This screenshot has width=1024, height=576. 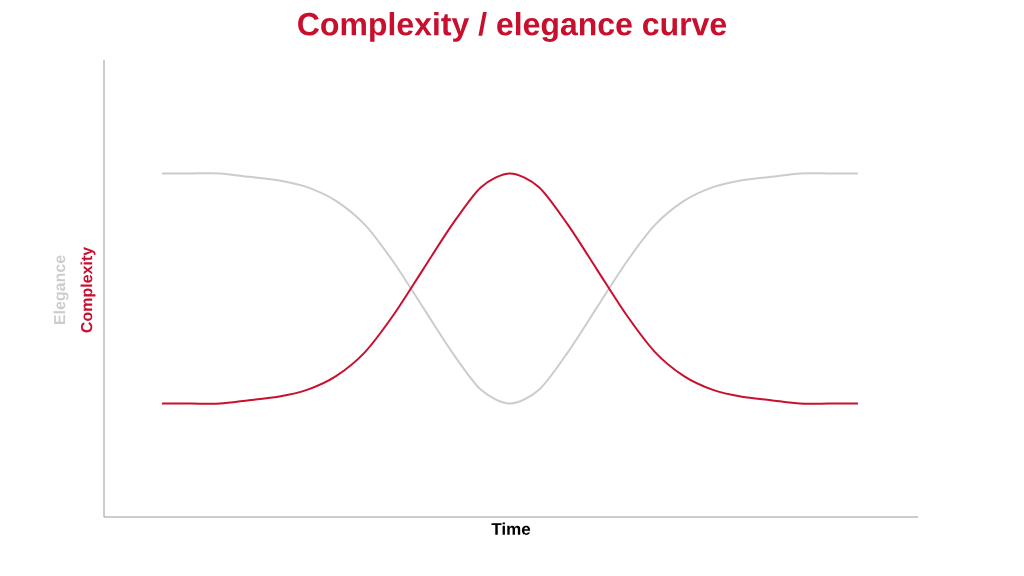 I want to click on x-axis-title: Time, so click(x=511, y=529).